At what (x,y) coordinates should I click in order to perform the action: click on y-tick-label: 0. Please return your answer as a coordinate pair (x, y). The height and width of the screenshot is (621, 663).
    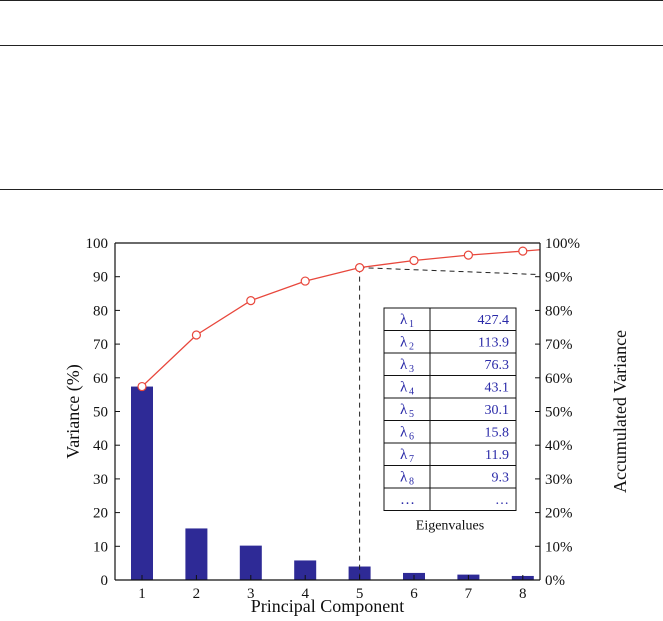
    Looking at the image, I should click on (105, 581).